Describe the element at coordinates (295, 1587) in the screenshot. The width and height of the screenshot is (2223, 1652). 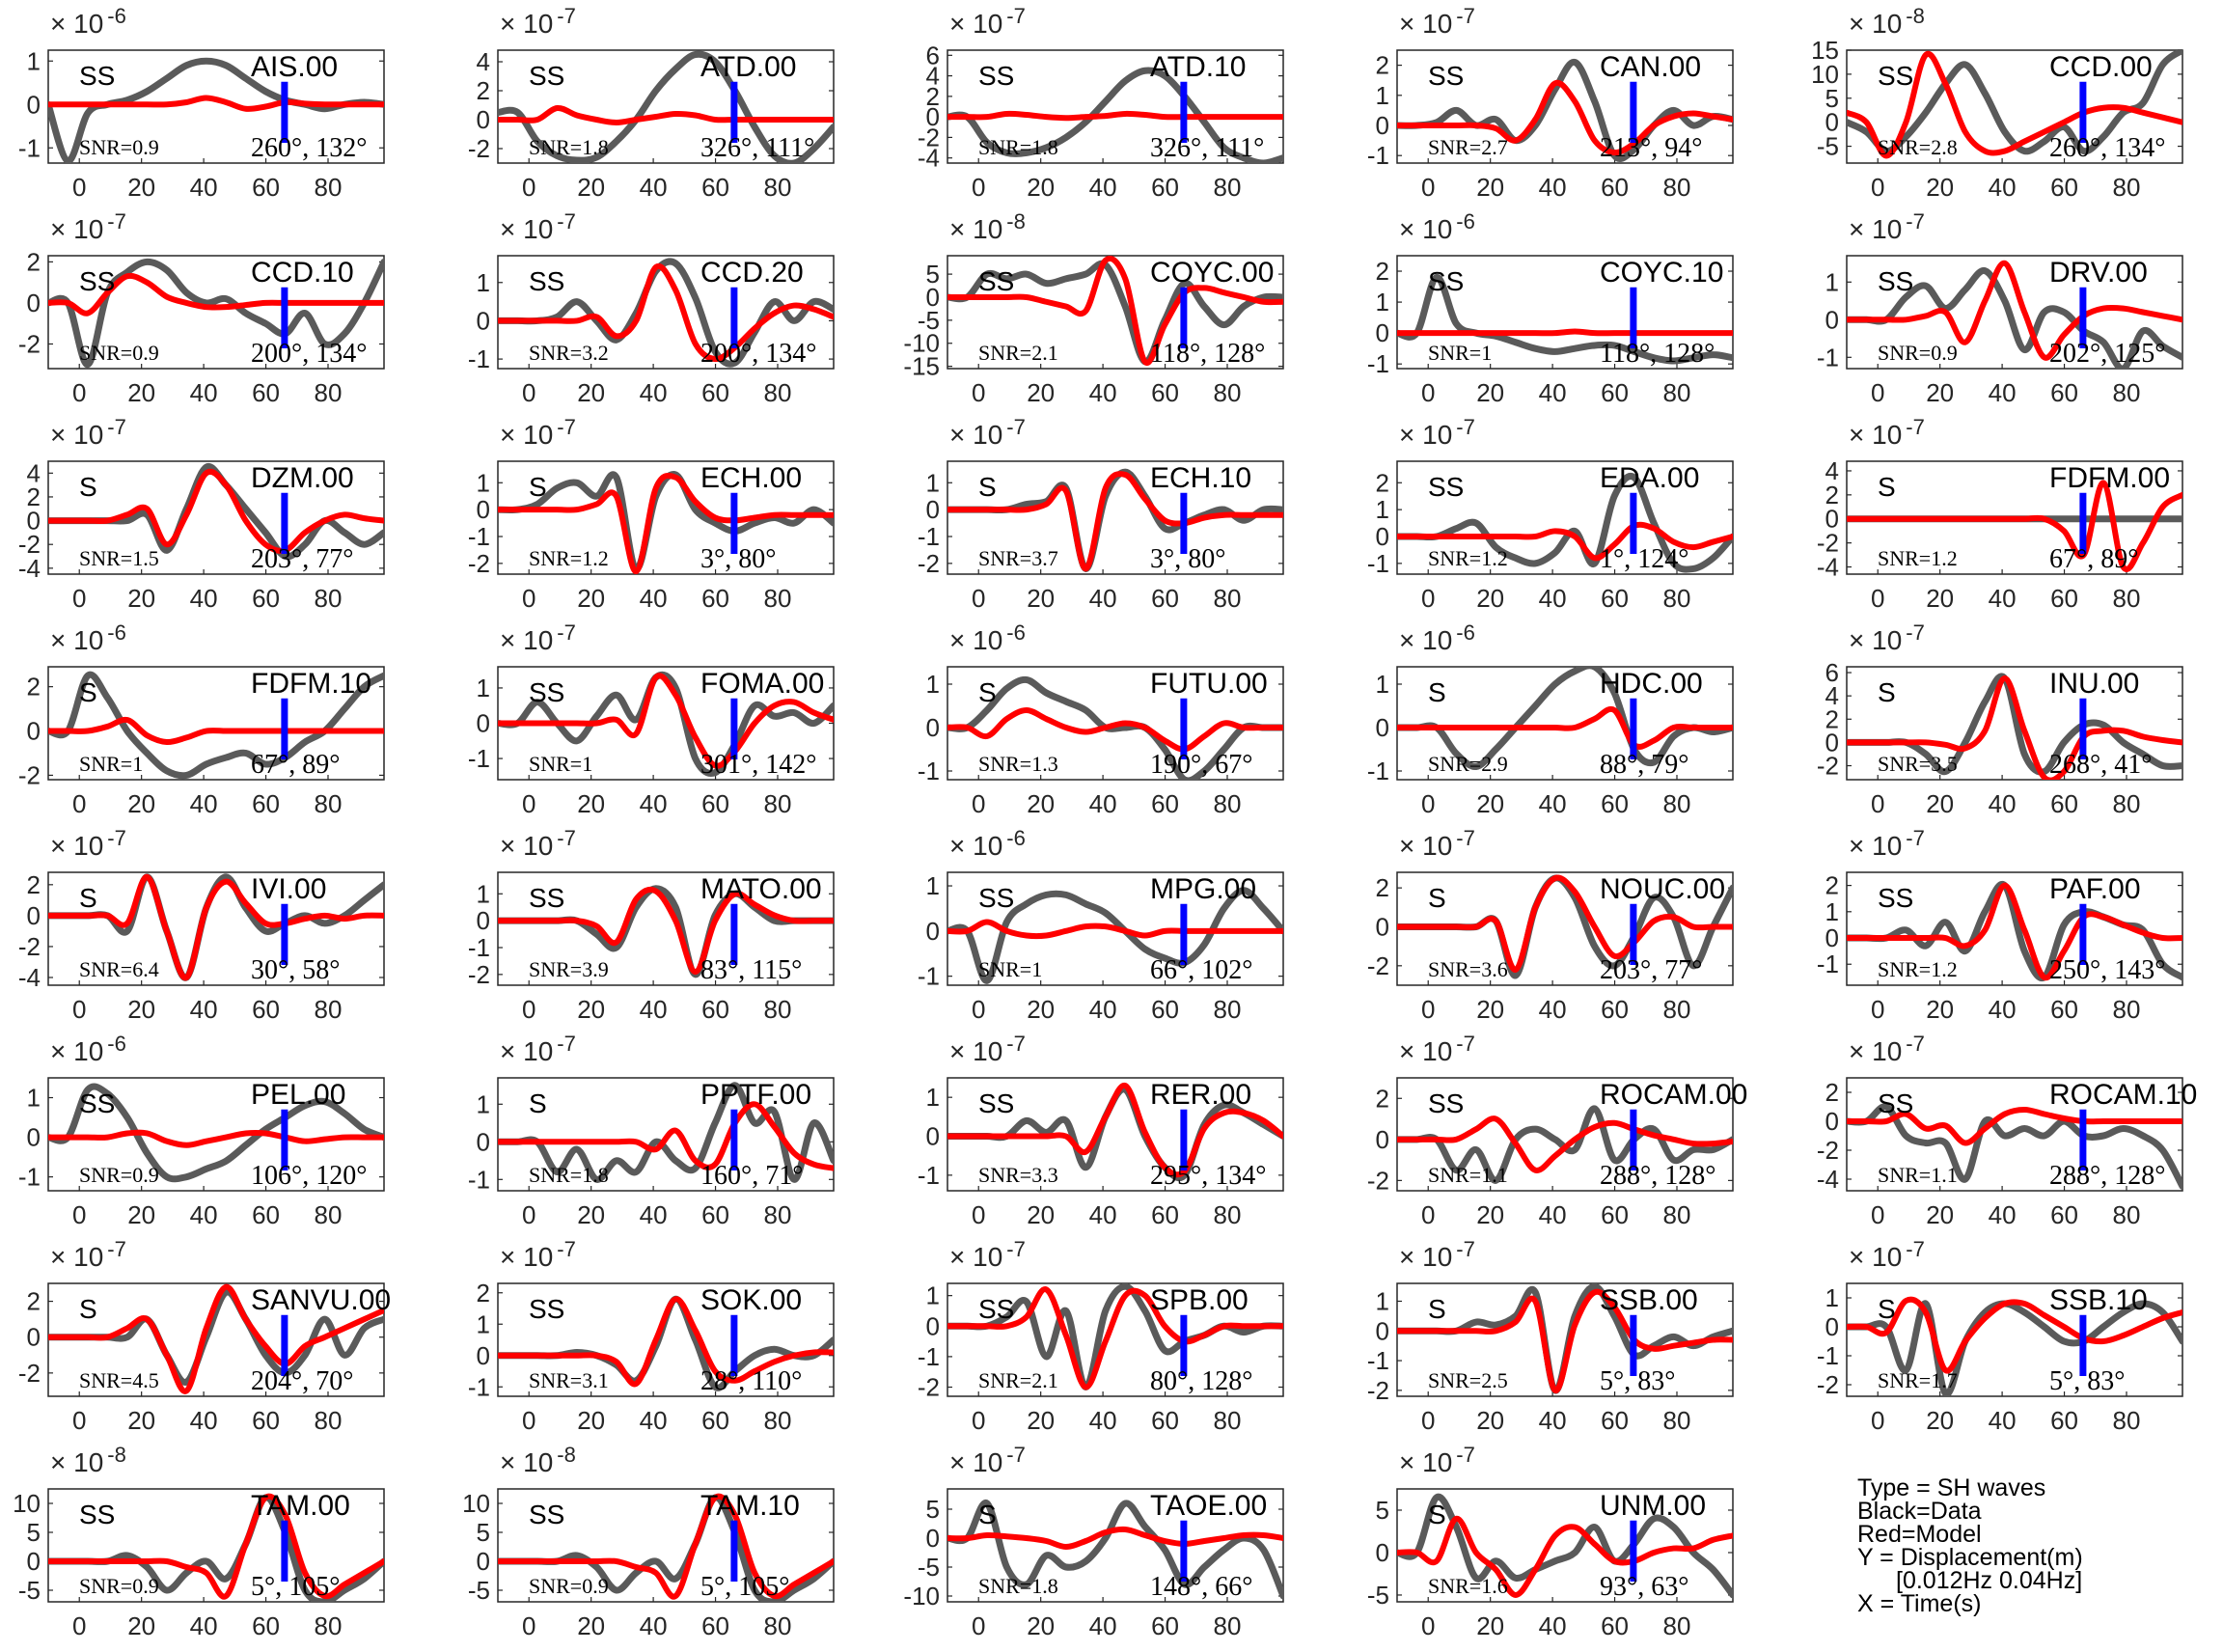
I see `angles-label: 5°, 105°` at that location.